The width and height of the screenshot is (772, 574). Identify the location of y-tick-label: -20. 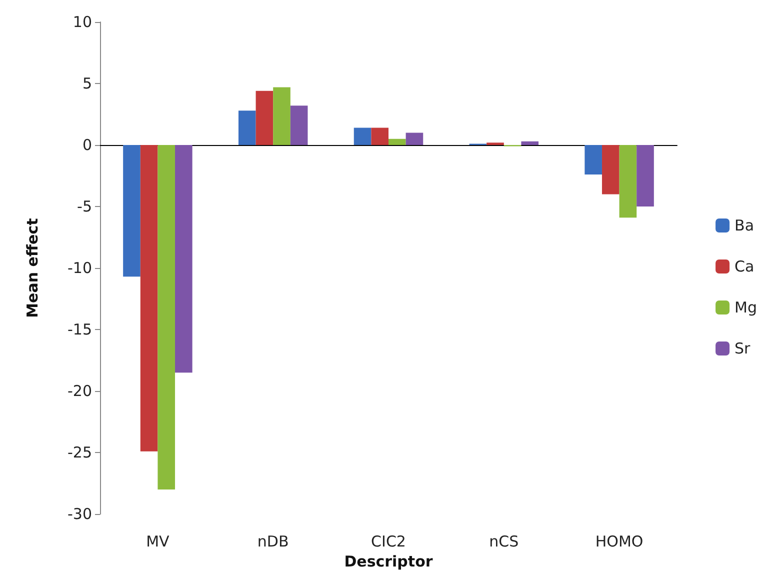
(80, 391).